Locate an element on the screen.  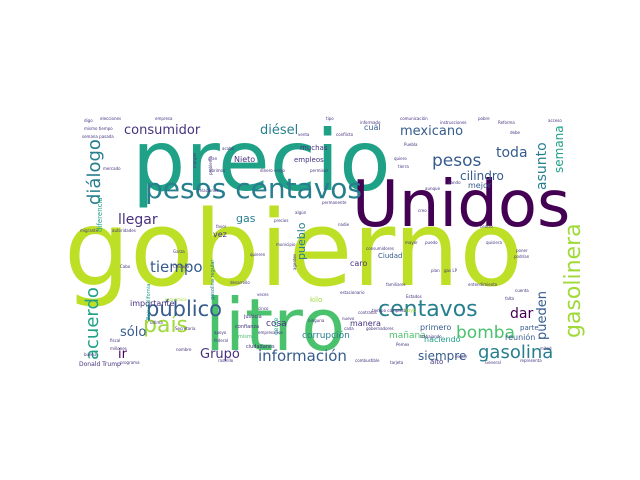
word-hoyo: hoyo is located at coordinates (410, 311).